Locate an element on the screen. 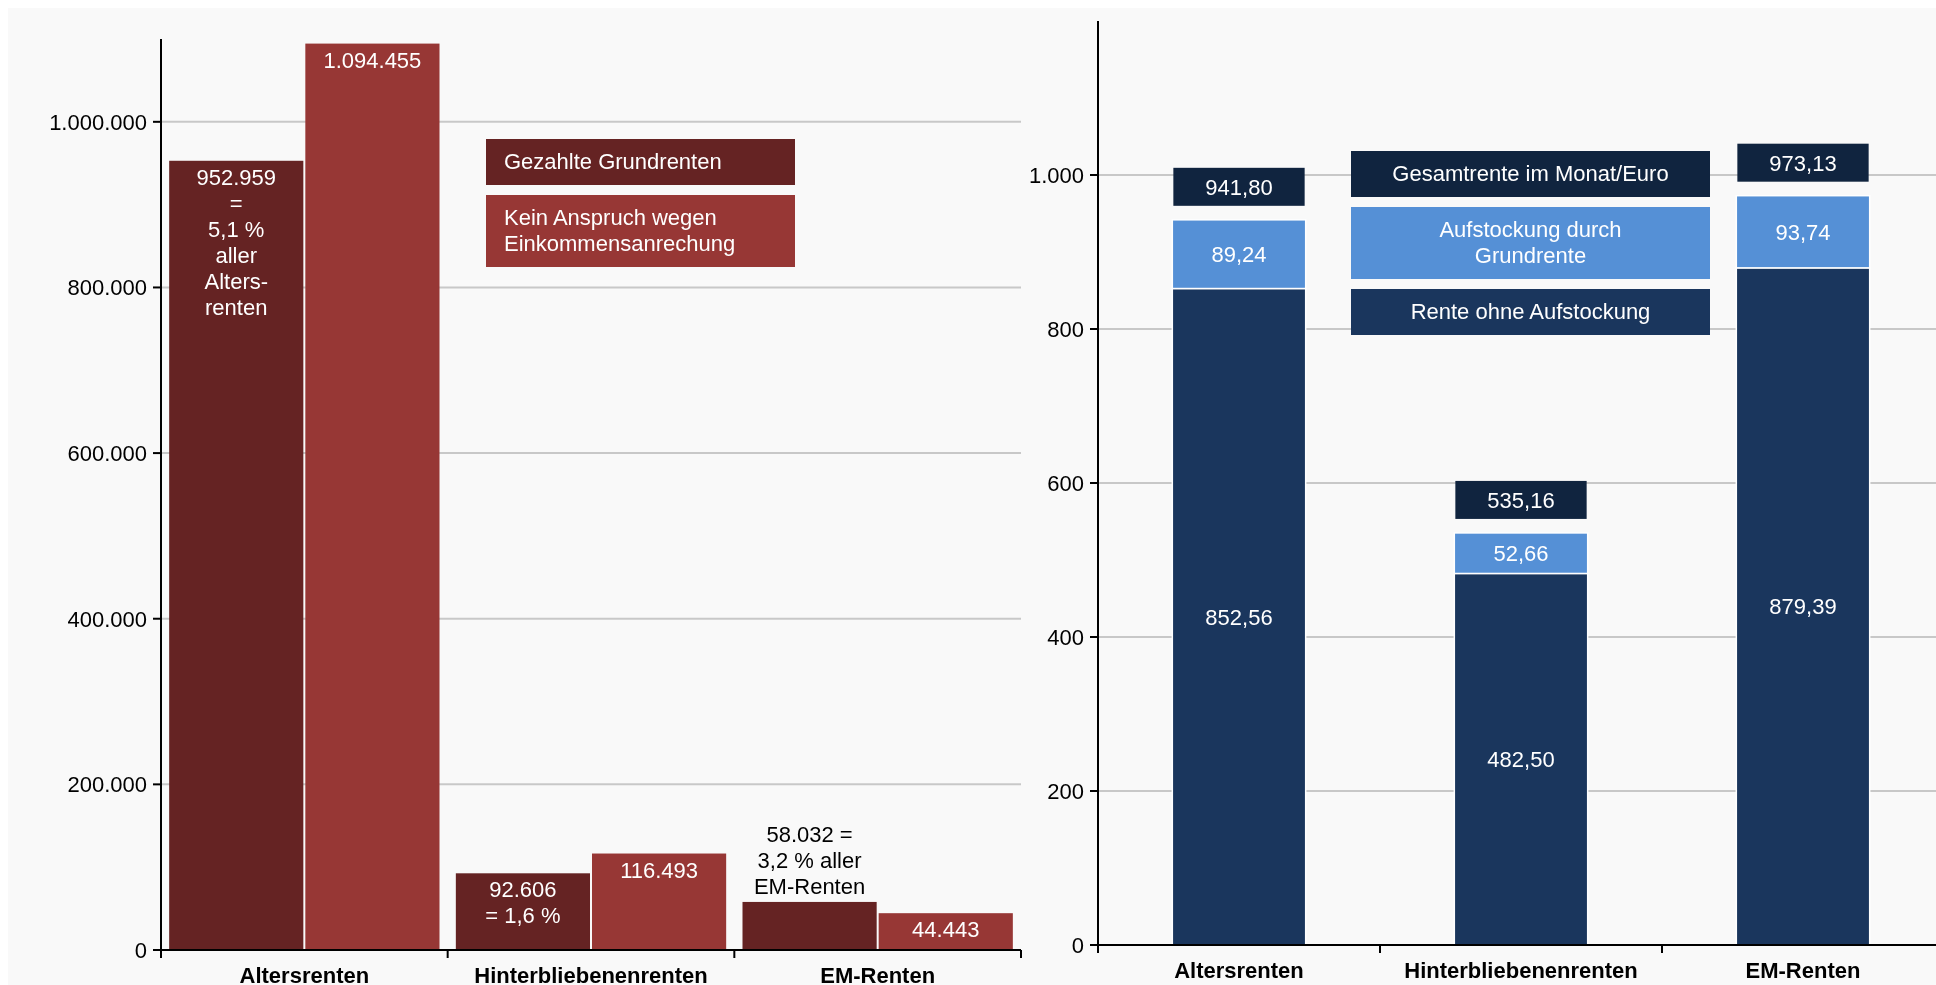 This screenshot has height=985, width=1936. data-label: 879,39 is located at coordinates (1803, 607).